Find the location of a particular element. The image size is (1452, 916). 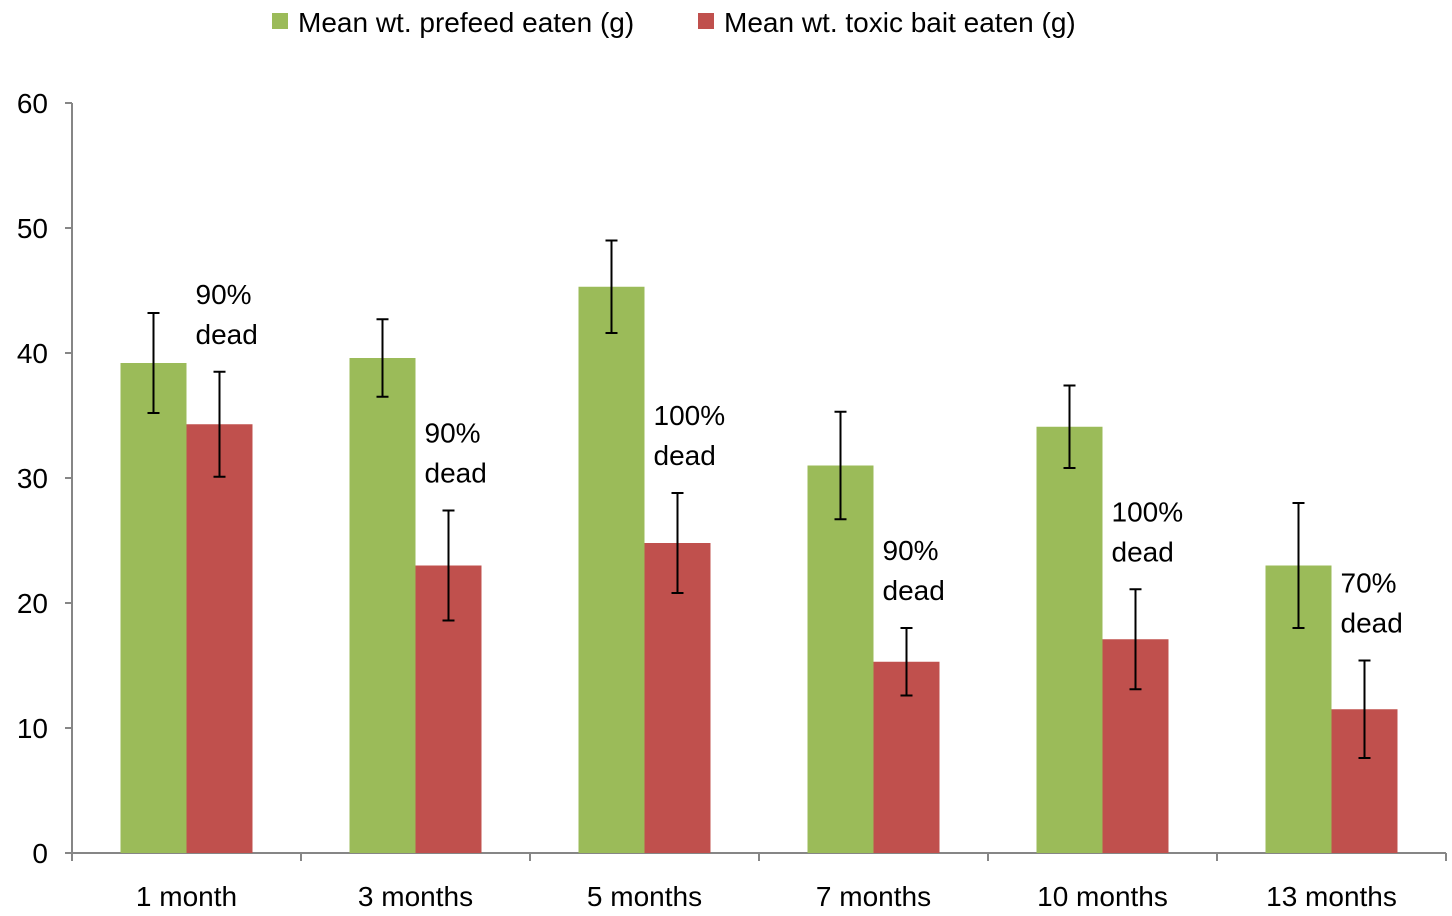

y-tick-label: 0 is located at coordinates (40, 853).